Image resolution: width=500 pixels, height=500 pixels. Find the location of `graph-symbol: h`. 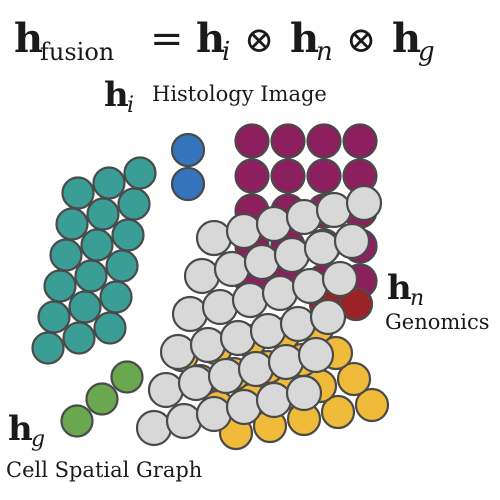

graph-symbol: h is located at coordinates (20, 429).